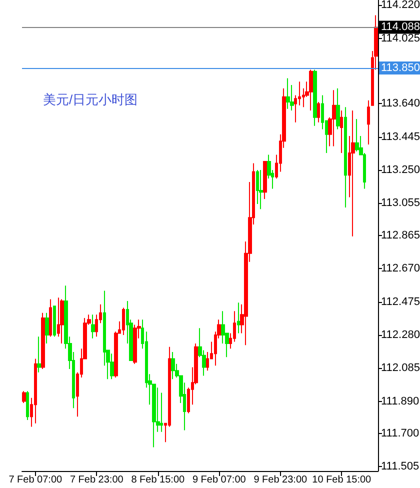 The height and width of the screenshot is (488, 420). I want to click on y-tick-label: 112.865, so click(400, 236).